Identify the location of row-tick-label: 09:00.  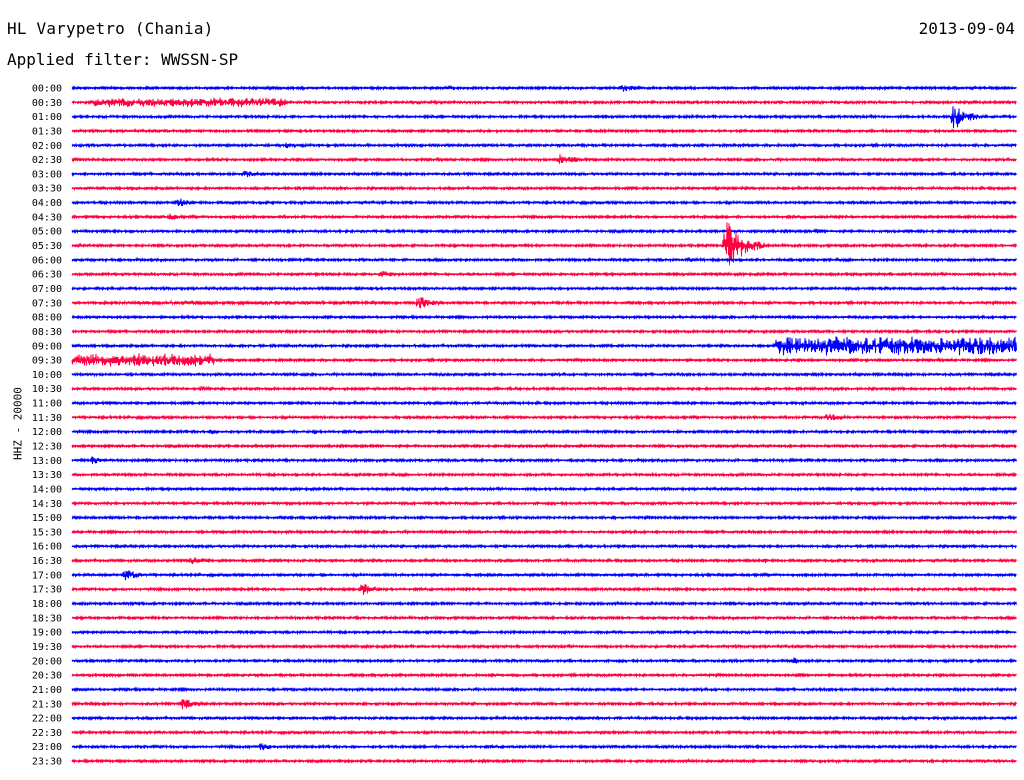
(47, 346).